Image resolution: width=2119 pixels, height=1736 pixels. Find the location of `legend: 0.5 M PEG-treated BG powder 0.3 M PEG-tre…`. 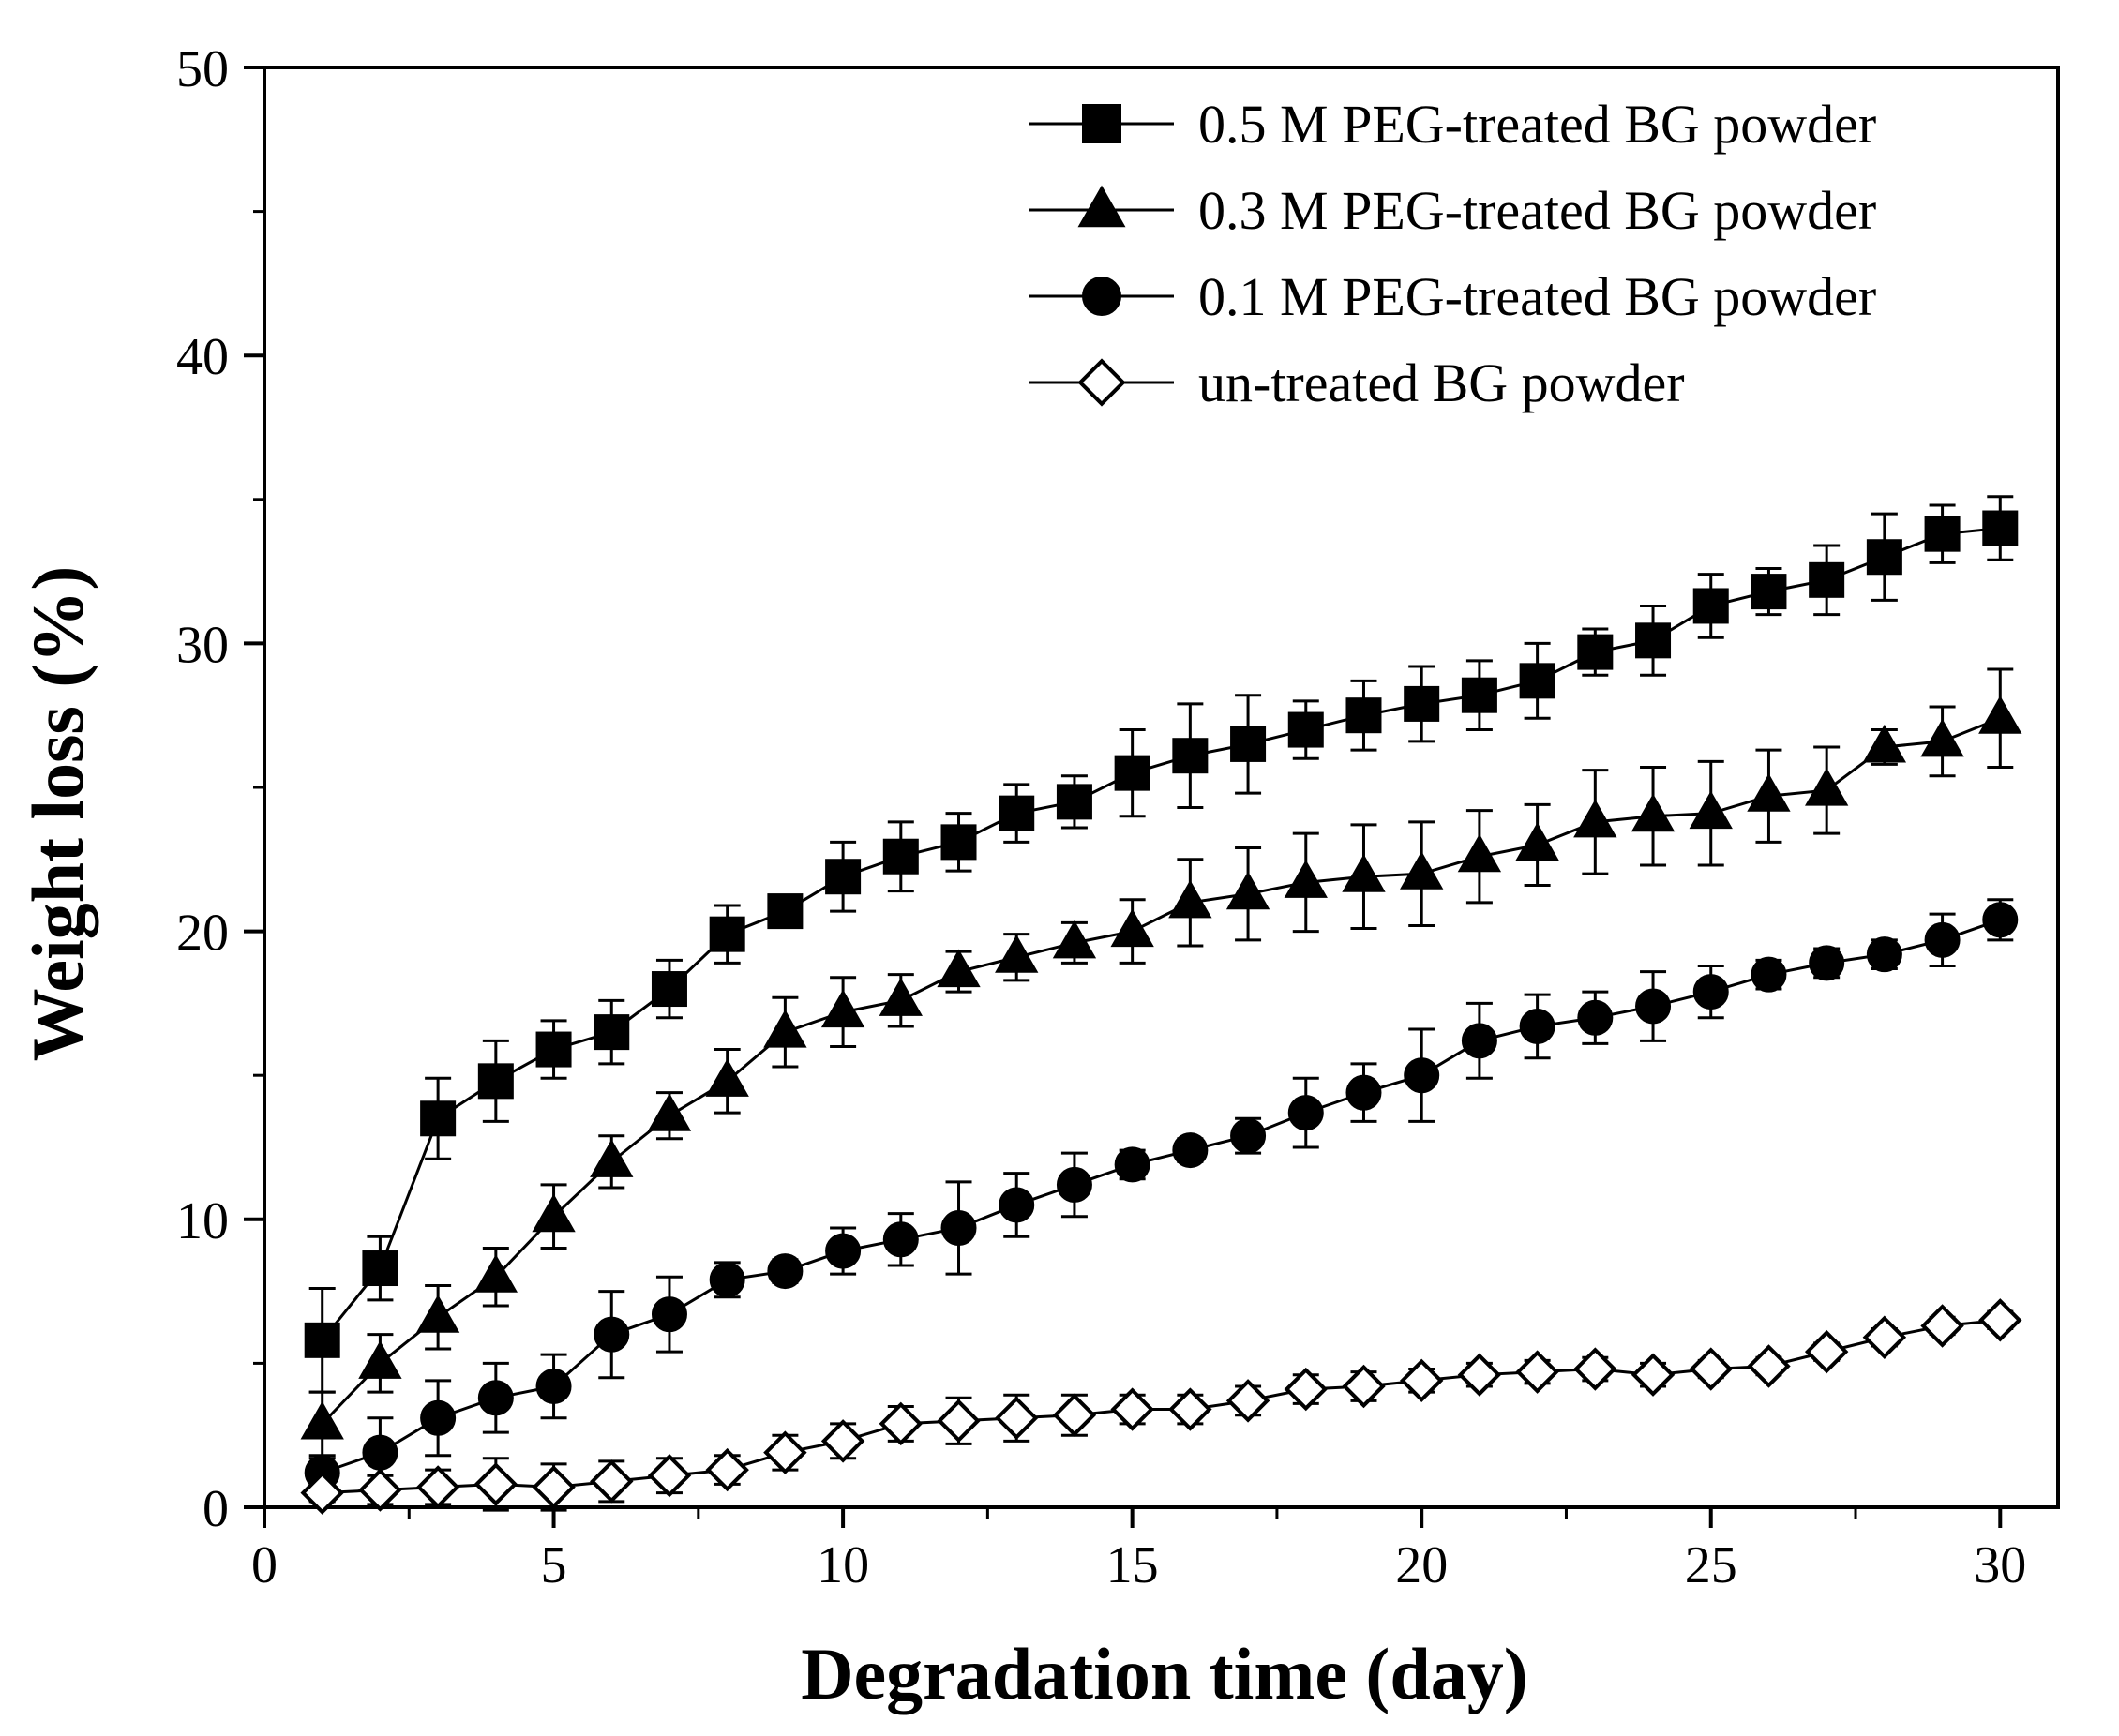

legend: 0.5 M PEG-treated BG powder 0.3 M PEG-tre… is located at coordinates (1453, 253).